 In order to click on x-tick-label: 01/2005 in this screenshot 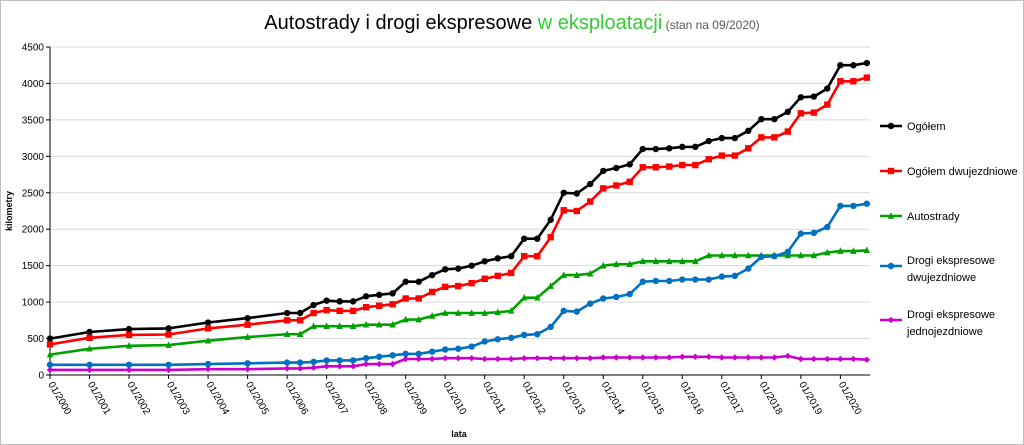, I will do `click(257, 398)`.